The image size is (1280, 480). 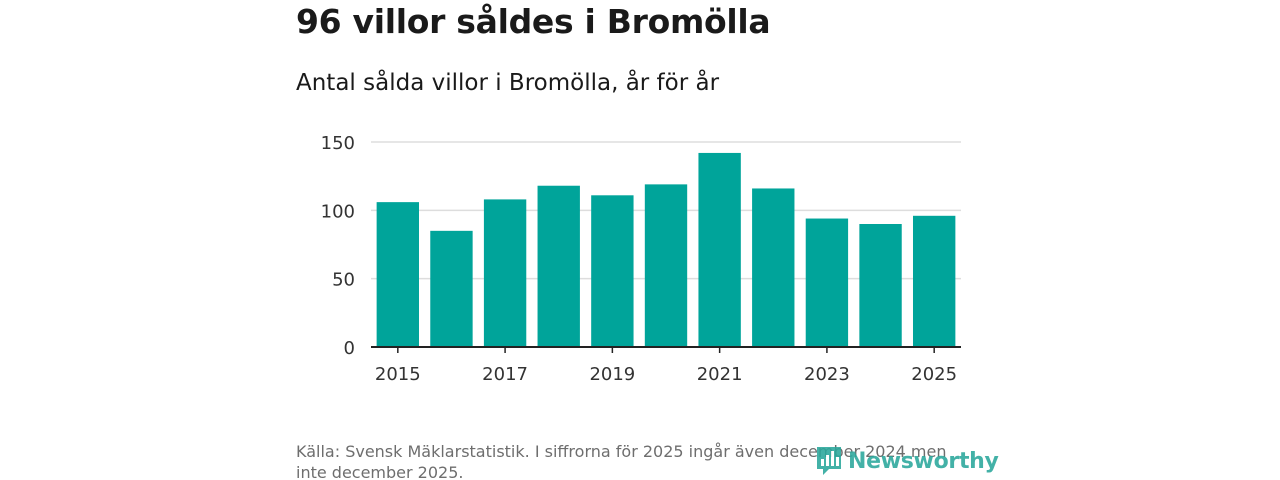 I want to click on x-tick-label: 2019, so click(x=612, y=374).